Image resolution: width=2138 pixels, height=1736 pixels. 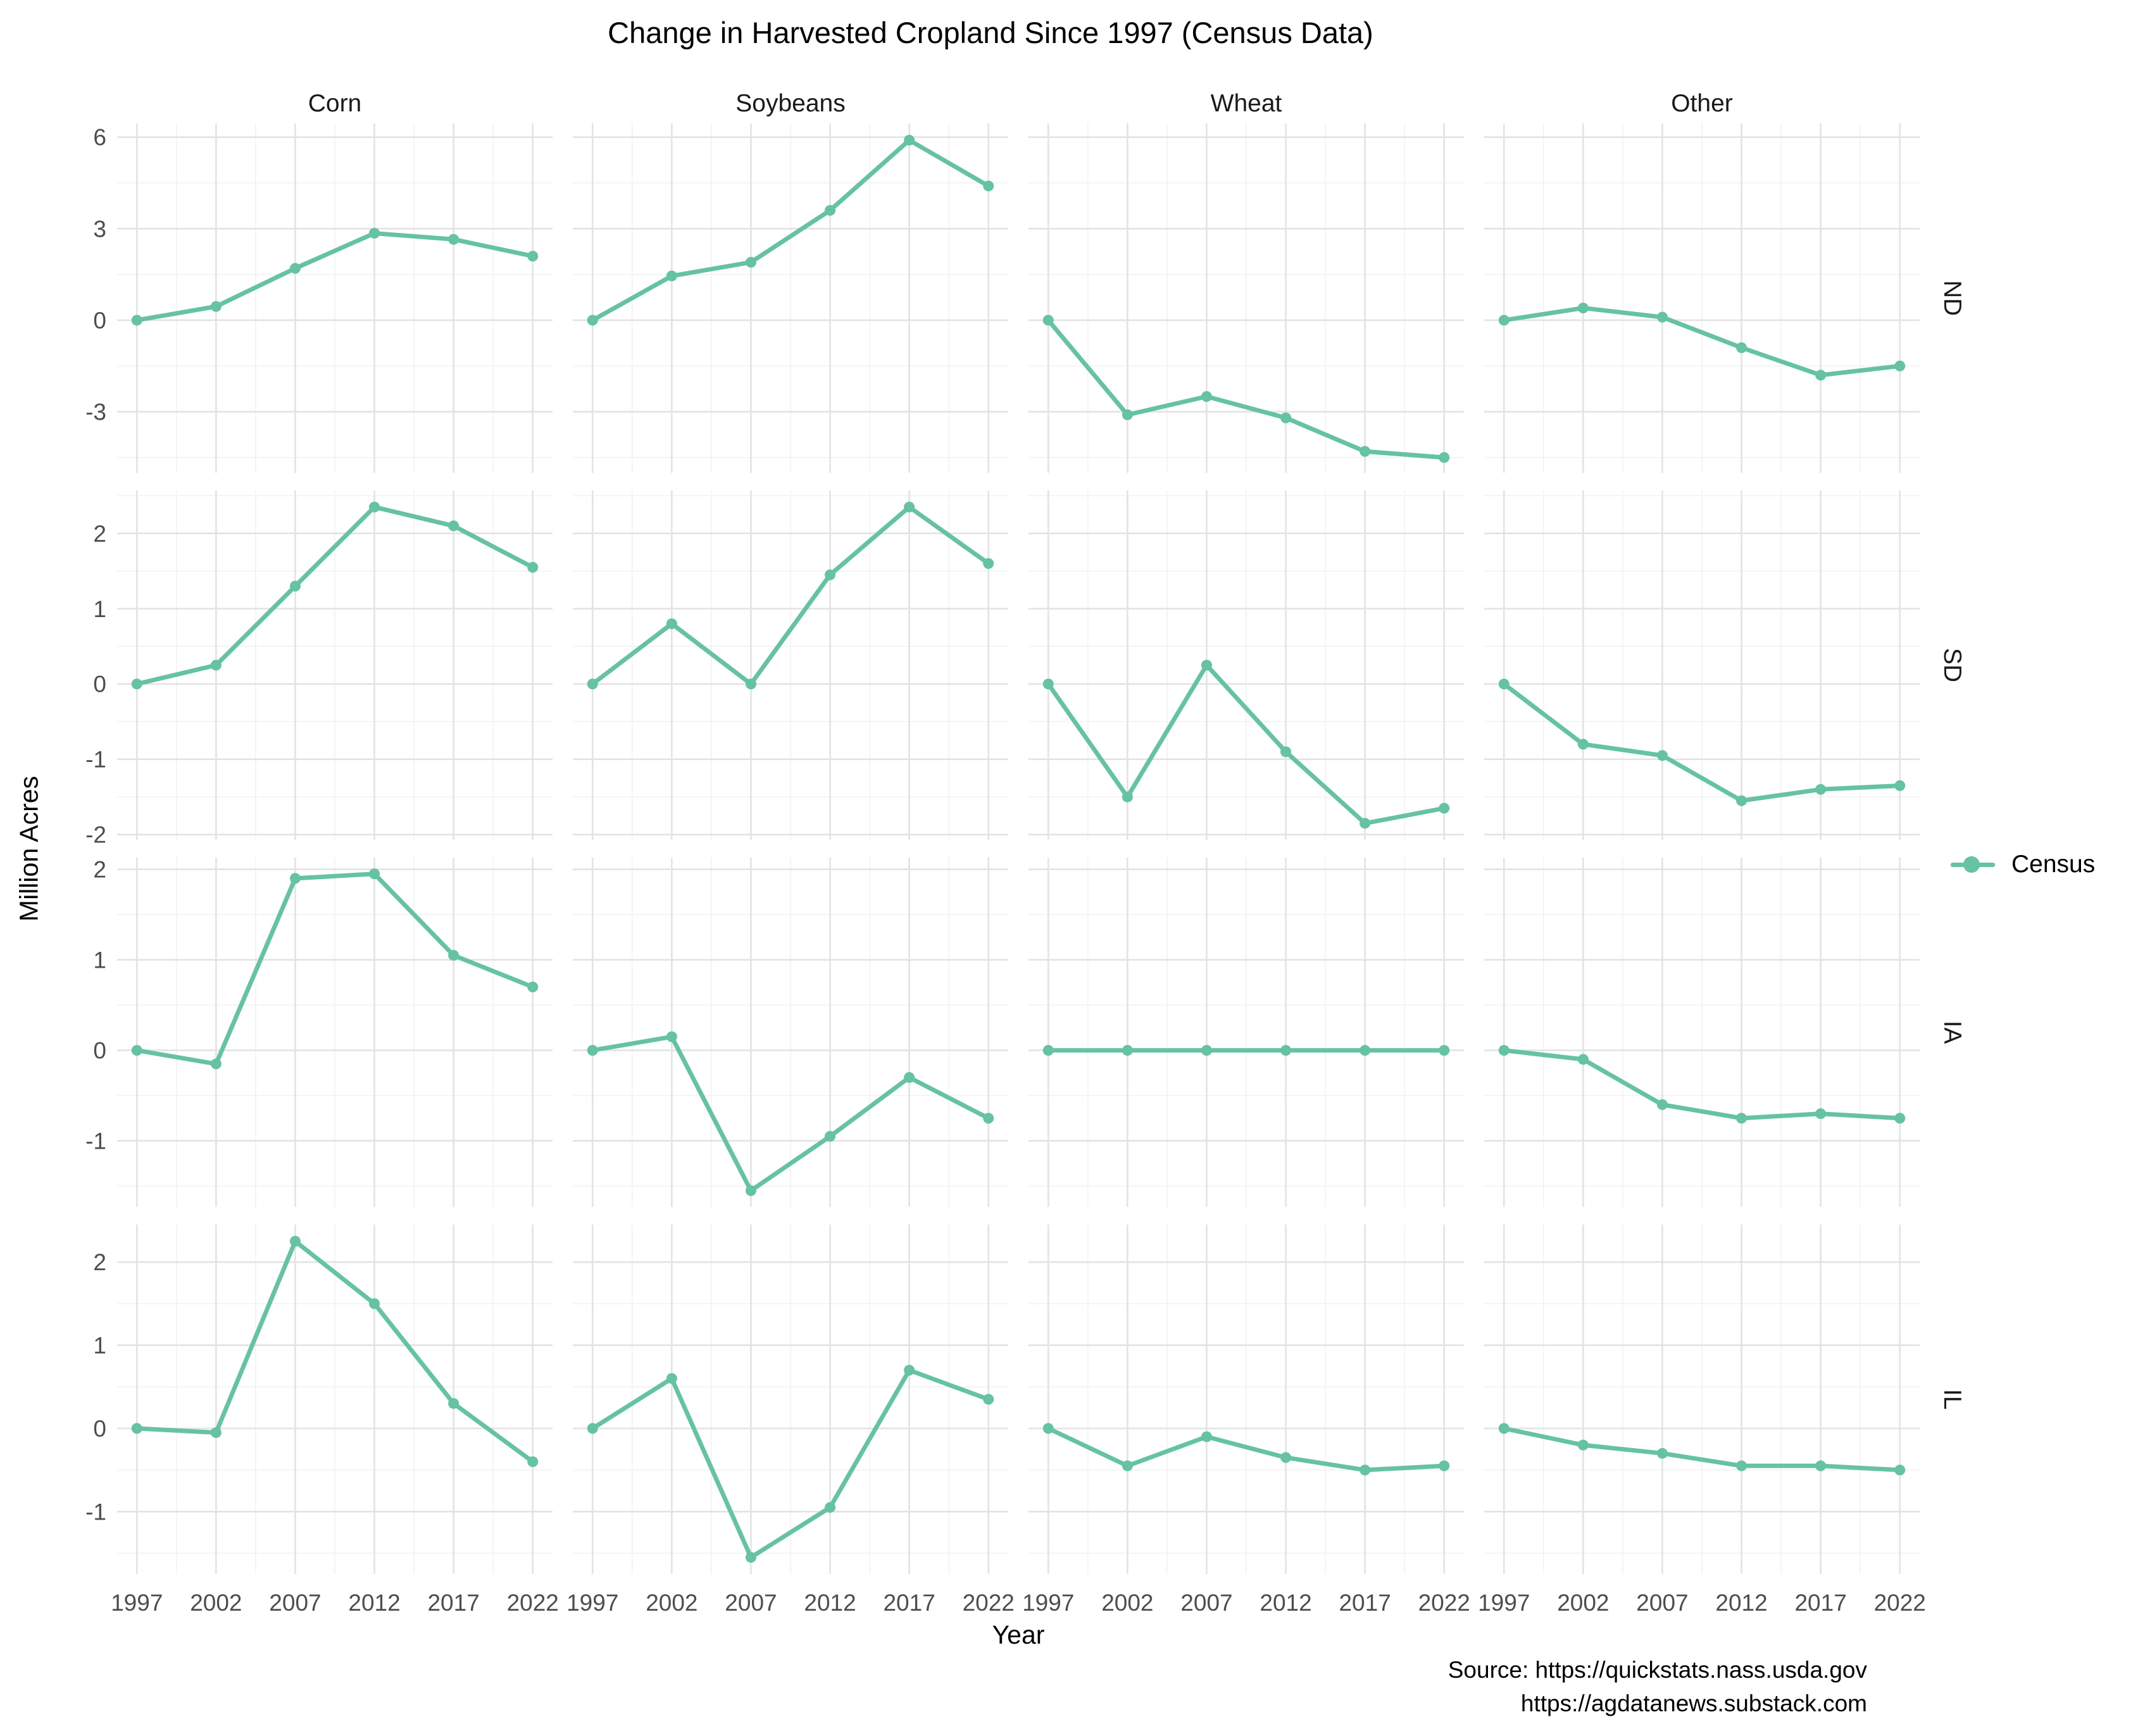 I want to click on y-axis-tick-label: 0, so click(x=99, y=684).